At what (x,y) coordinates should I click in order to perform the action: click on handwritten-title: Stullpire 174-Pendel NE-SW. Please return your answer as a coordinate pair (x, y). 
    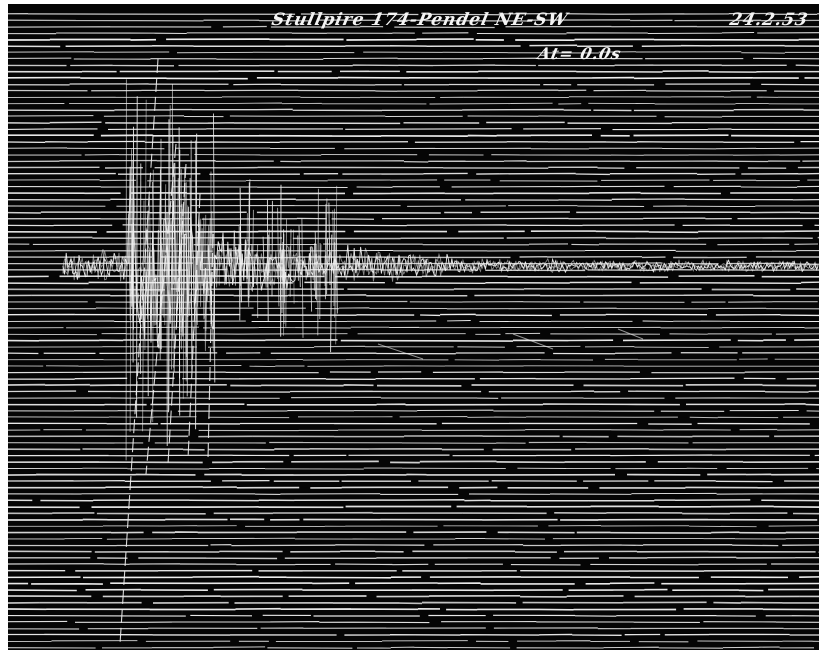
    Looking at the image, I should click on (419, 20).